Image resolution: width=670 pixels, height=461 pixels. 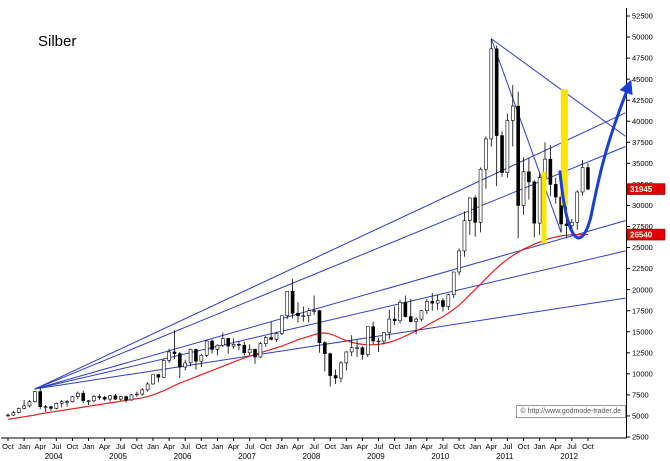 I want to click on x-axis-year-label: 2012, so click(x=569, y=456).